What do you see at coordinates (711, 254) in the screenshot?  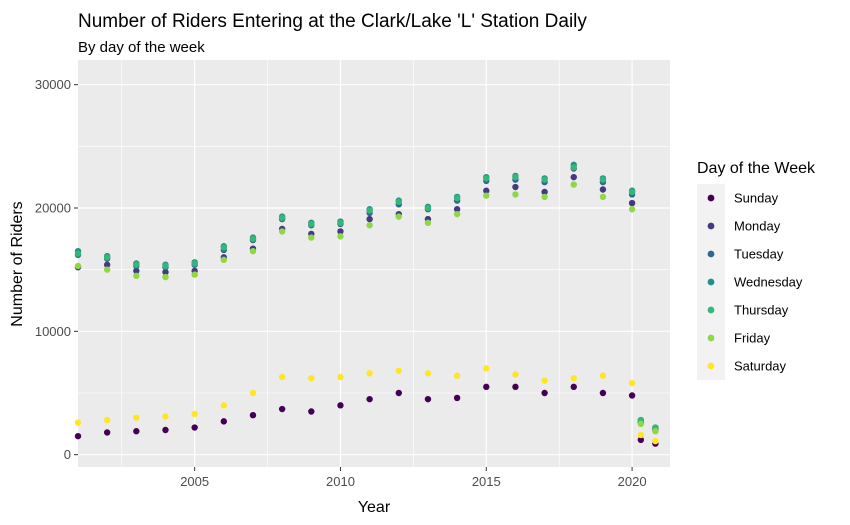 I see `legend-marker-tuesday` at bounding box center [711, 254].